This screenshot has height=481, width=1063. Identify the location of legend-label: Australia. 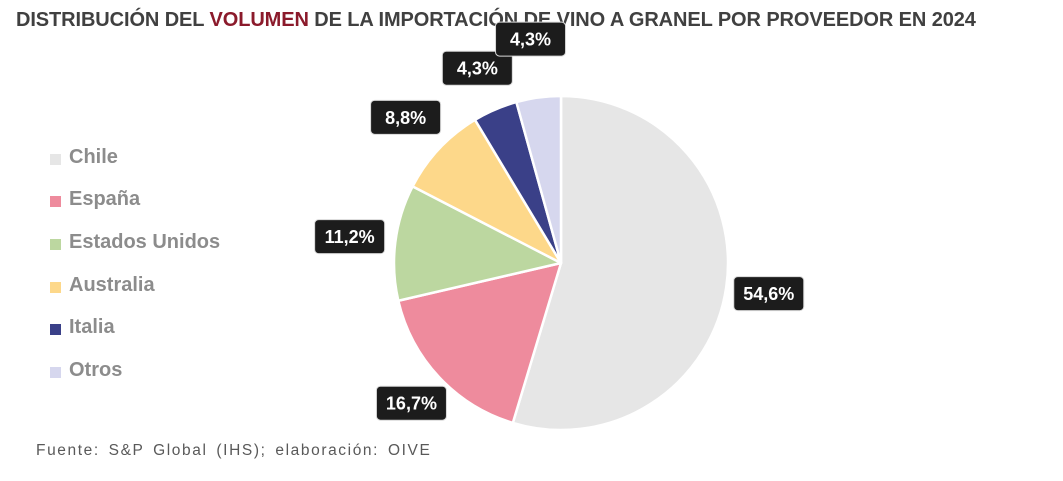
(112, 284).